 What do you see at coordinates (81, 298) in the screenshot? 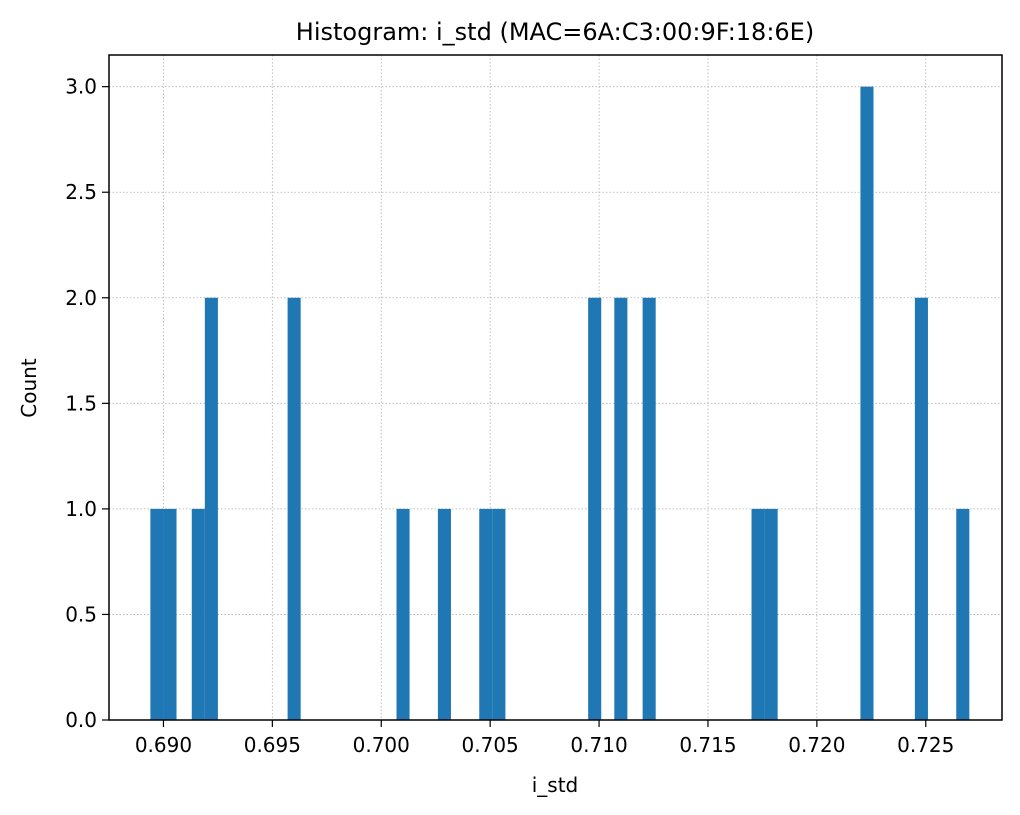
I see `y-tick-label: 2.0` at bounding box center [81, 298].